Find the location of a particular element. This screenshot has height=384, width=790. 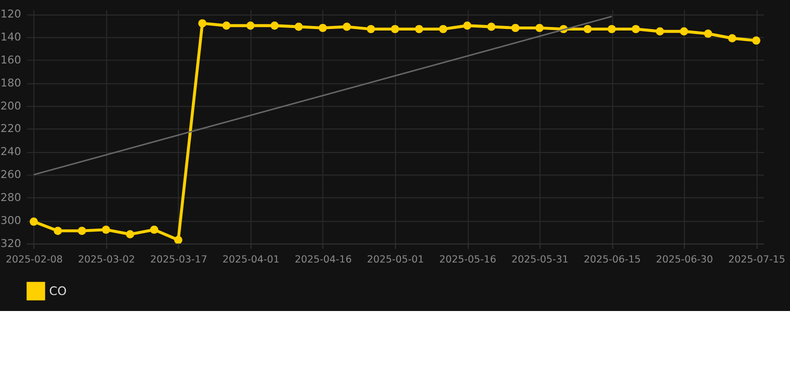

y-tick-label: 240 is located at coordinates (11, 151).